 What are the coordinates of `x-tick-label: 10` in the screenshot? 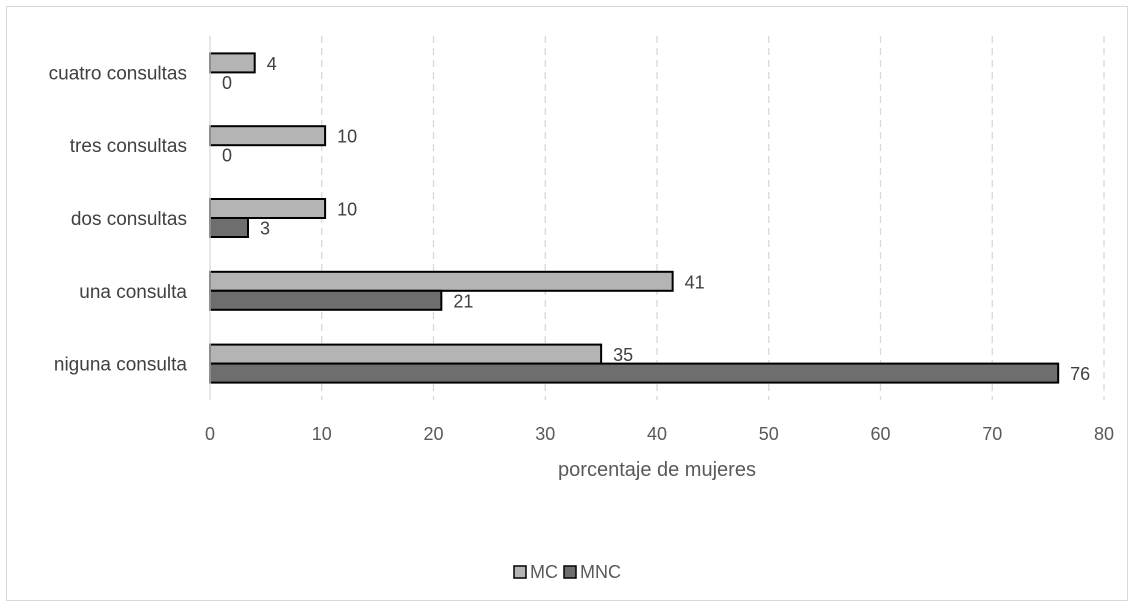 It's located at (322, 434).